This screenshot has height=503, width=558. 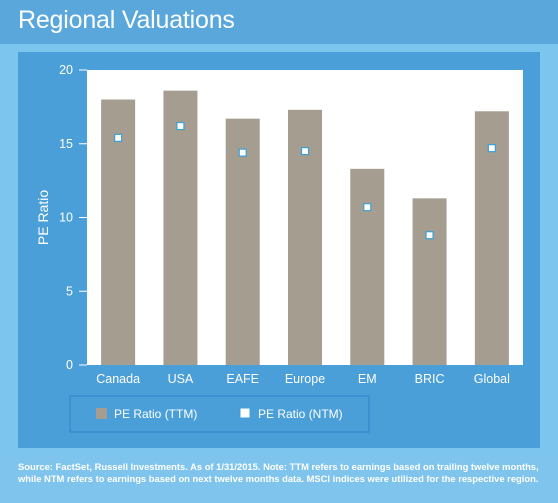 I want to click on y-axis-title: PE Ratio, so click(x=43, y=217).